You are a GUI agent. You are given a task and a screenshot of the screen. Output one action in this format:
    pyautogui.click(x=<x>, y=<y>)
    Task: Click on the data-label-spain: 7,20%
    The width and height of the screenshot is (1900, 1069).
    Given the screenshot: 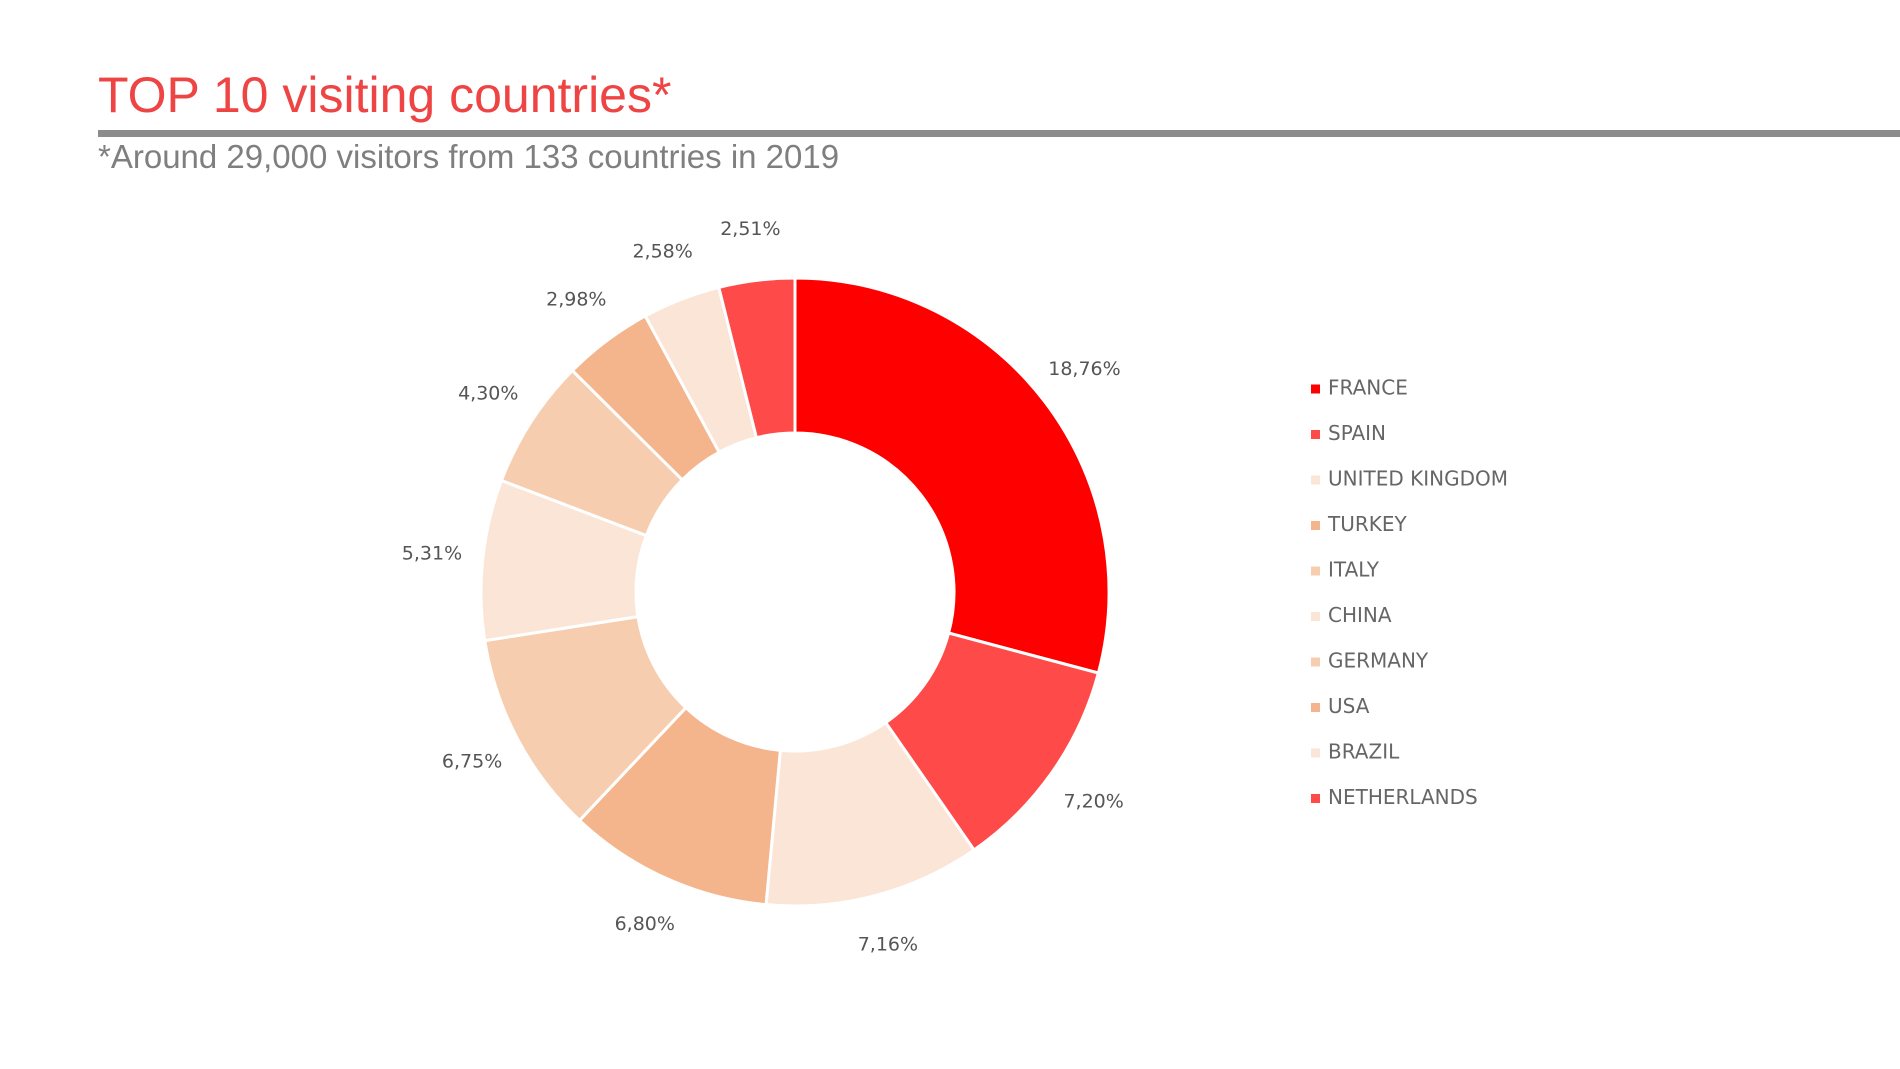 What is the action you would take?
    pyautogui.click(x=1093, y=801)
    